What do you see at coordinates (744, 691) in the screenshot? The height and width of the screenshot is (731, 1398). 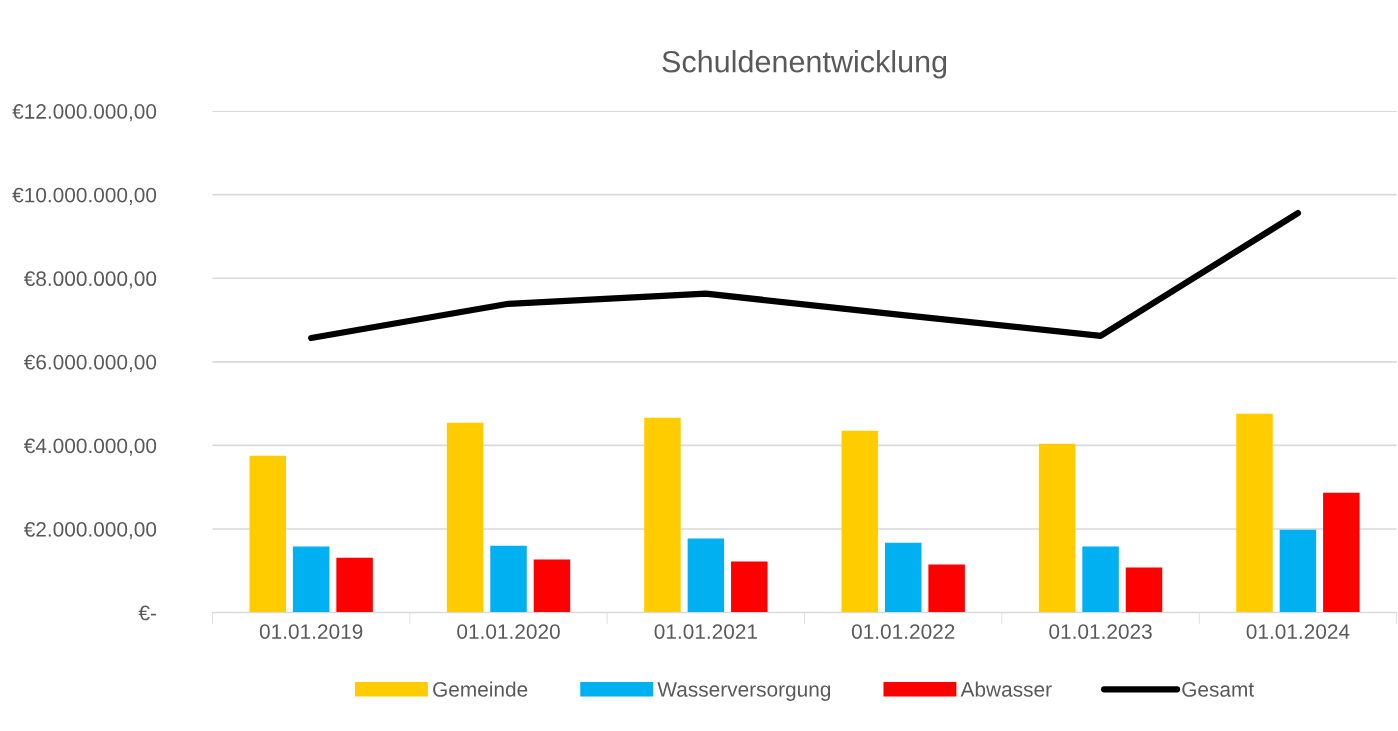 I see `legend-label: Wasserversorgung` at bounding box center [744, 691].